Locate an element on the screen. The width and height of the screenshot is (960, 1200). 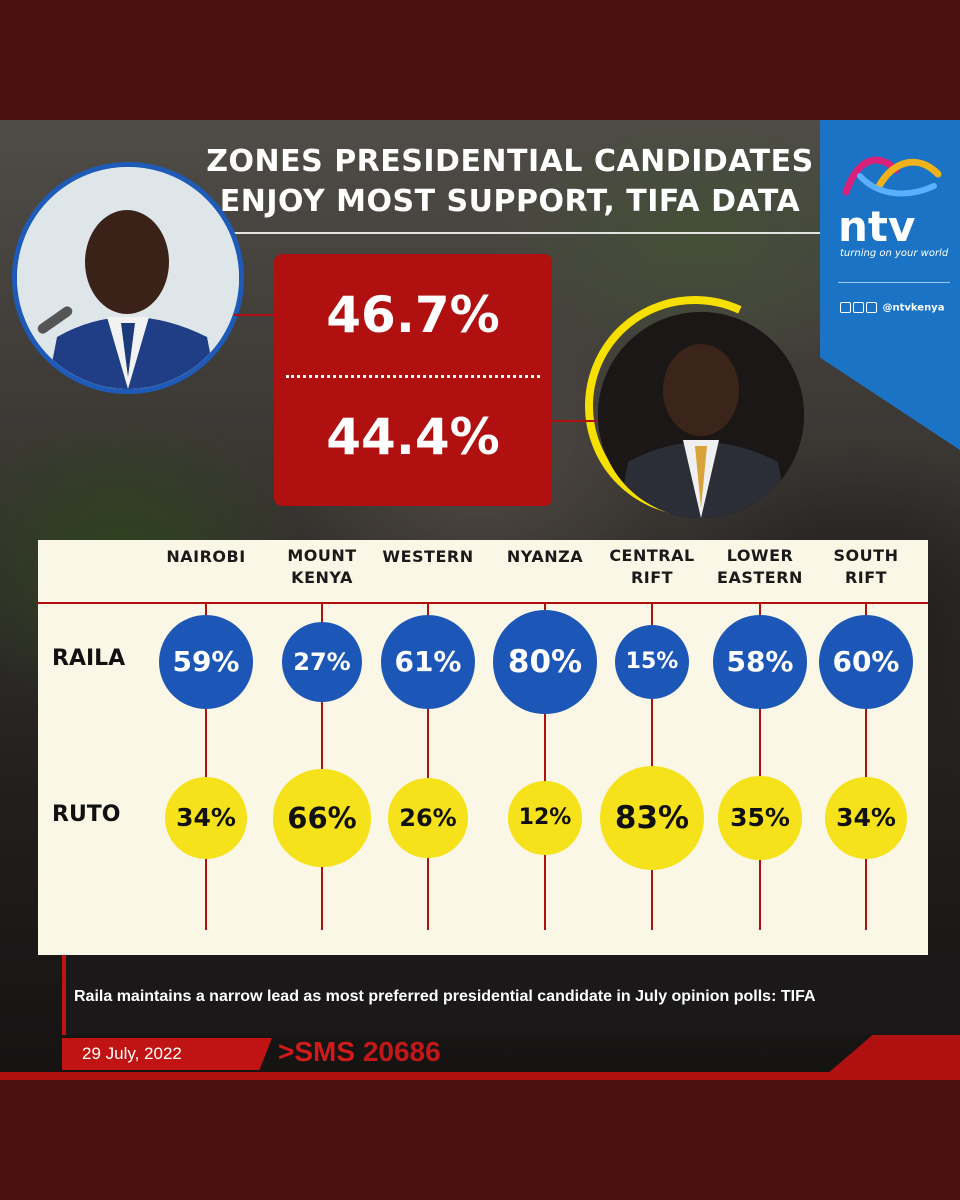
raila-bubble-mount-kenya: 27% is located at coordinates (322, 662).